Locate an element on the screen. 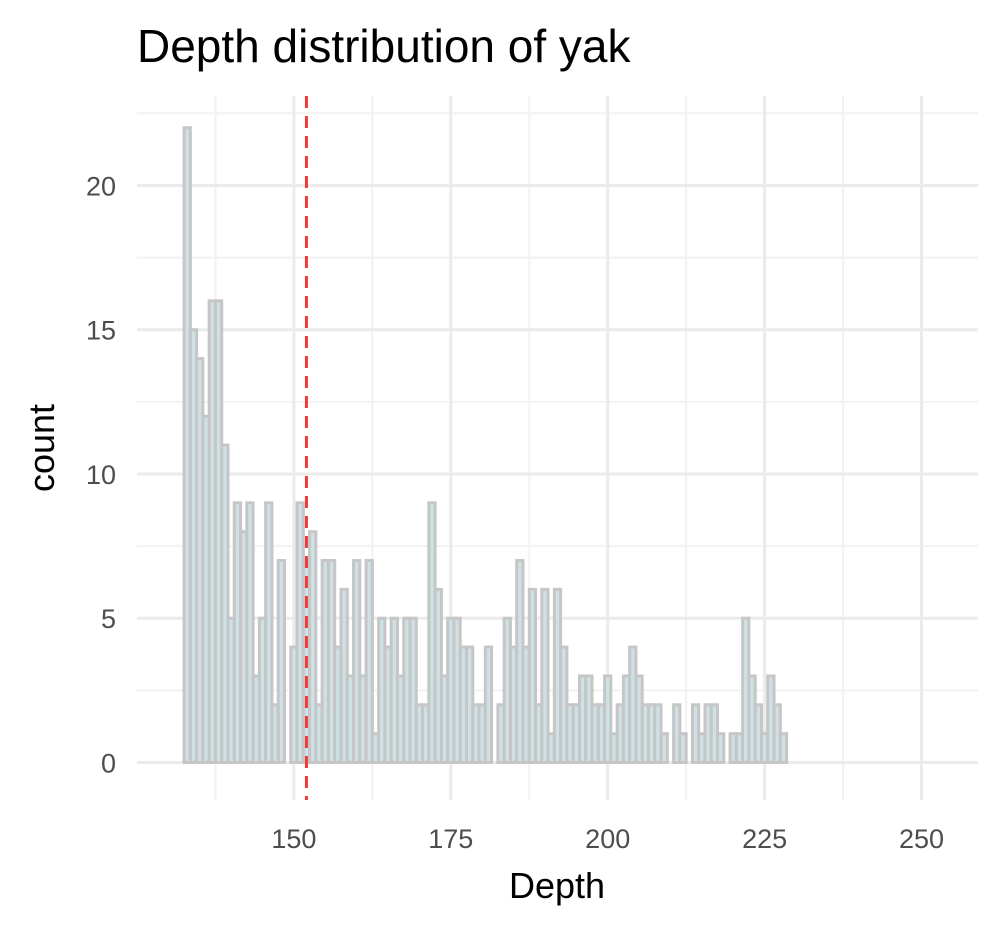 The image size is (1000, 930). y-tick-label: 5 is located at coordinates (108, 619).